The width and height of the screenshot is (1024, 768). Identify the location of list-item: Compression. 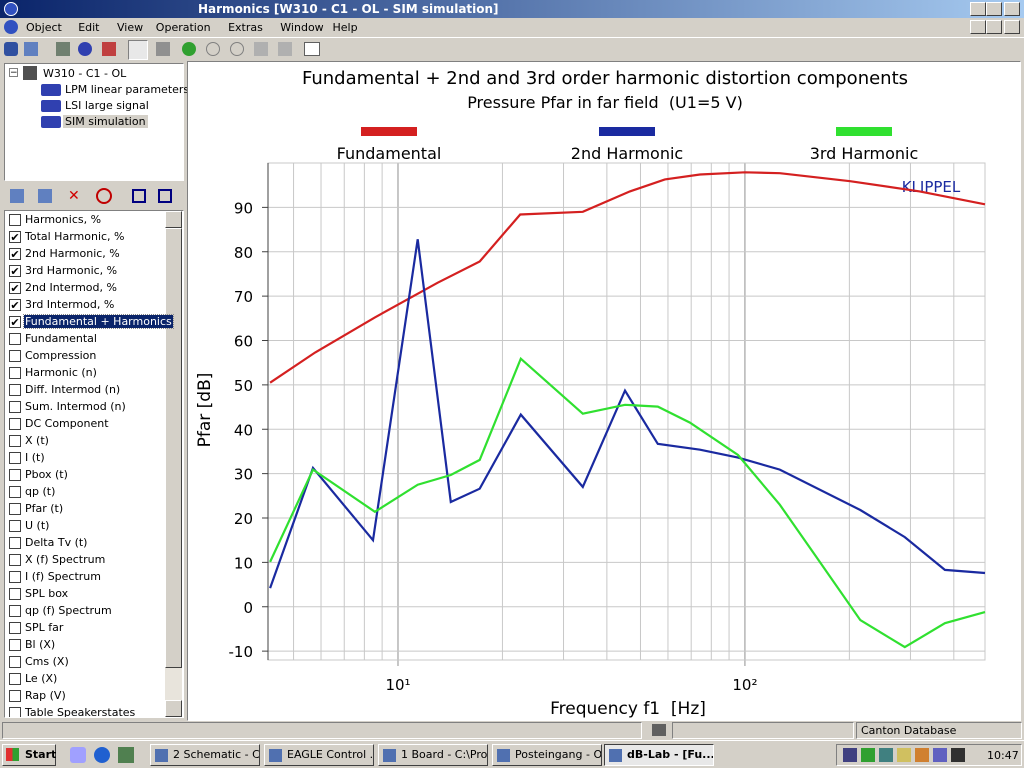
(61, 355).